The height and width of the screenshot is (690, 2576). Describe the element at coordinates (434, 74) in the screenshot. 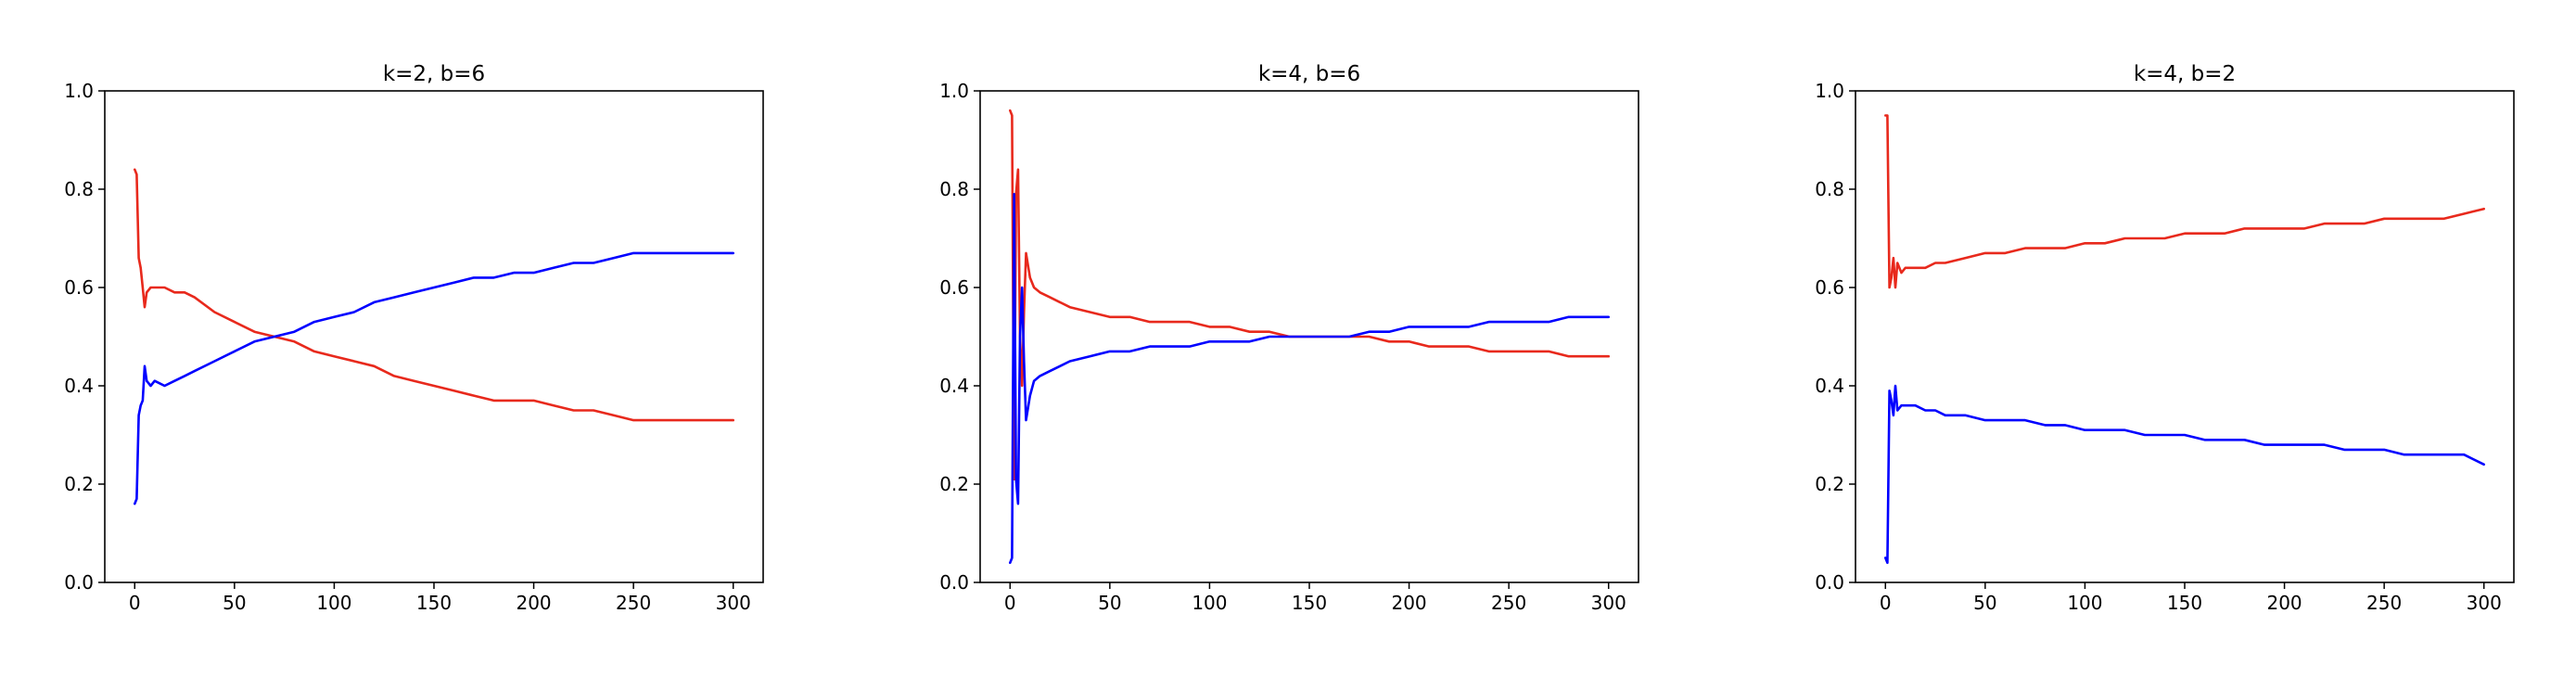

I see `chart-title: k=2, b=6` at that location.